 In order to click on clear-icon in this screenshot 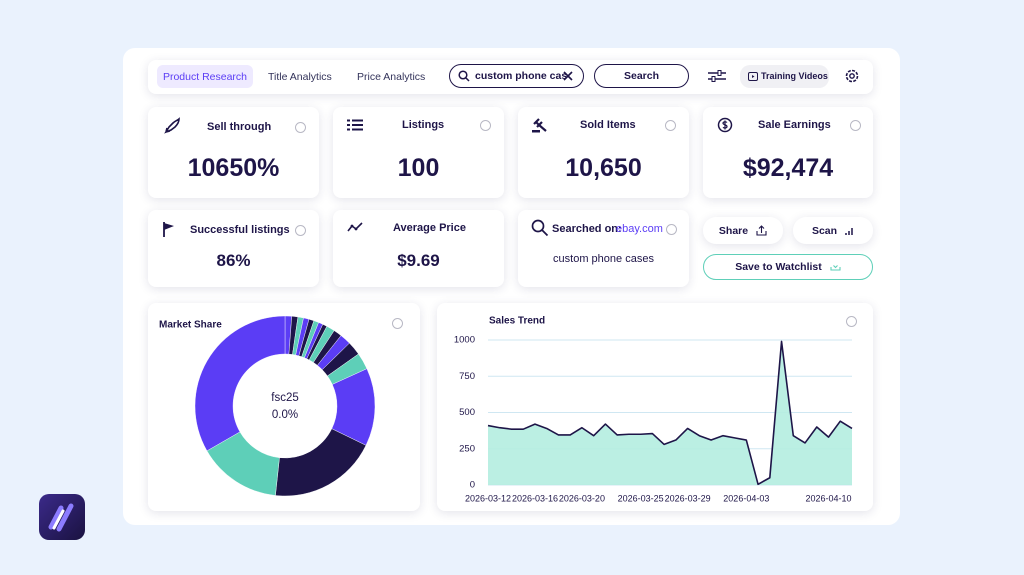, I will do `click(568, 76)`.